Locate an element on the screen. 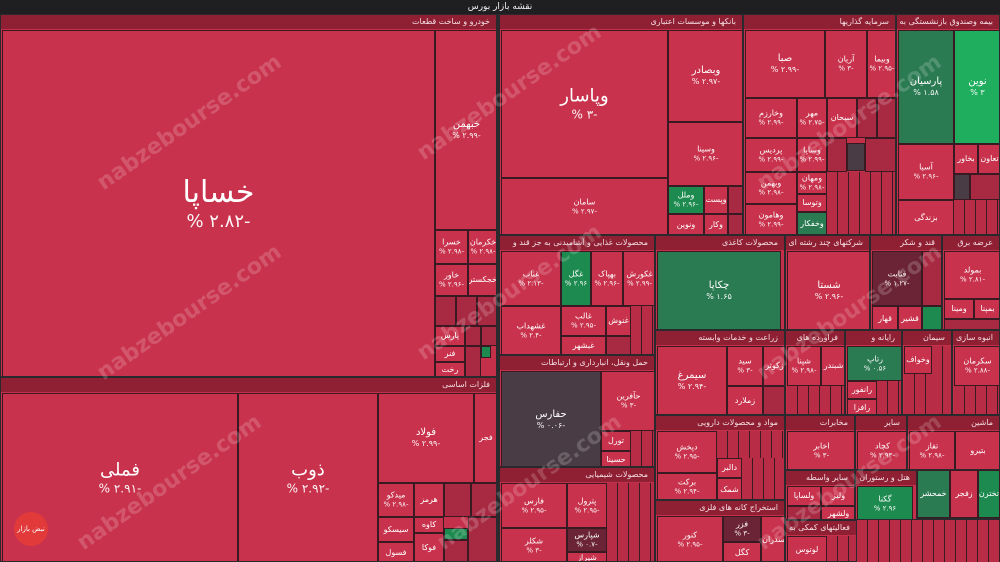  stock-sayed: سید -۳ % is located at coordinates (745, 366).